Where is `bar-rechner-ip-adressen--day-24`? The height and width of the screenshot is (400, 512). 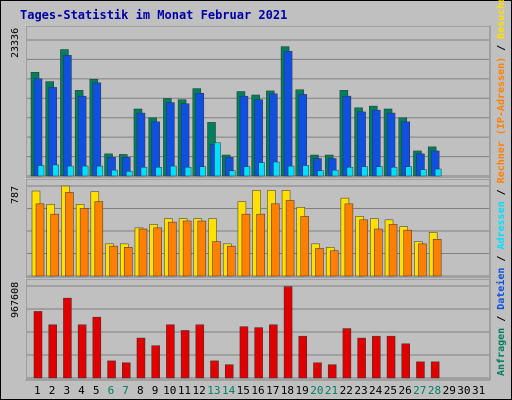
bar-rechner-ip-adressen--day-24 is located at coordinates (378, 252).